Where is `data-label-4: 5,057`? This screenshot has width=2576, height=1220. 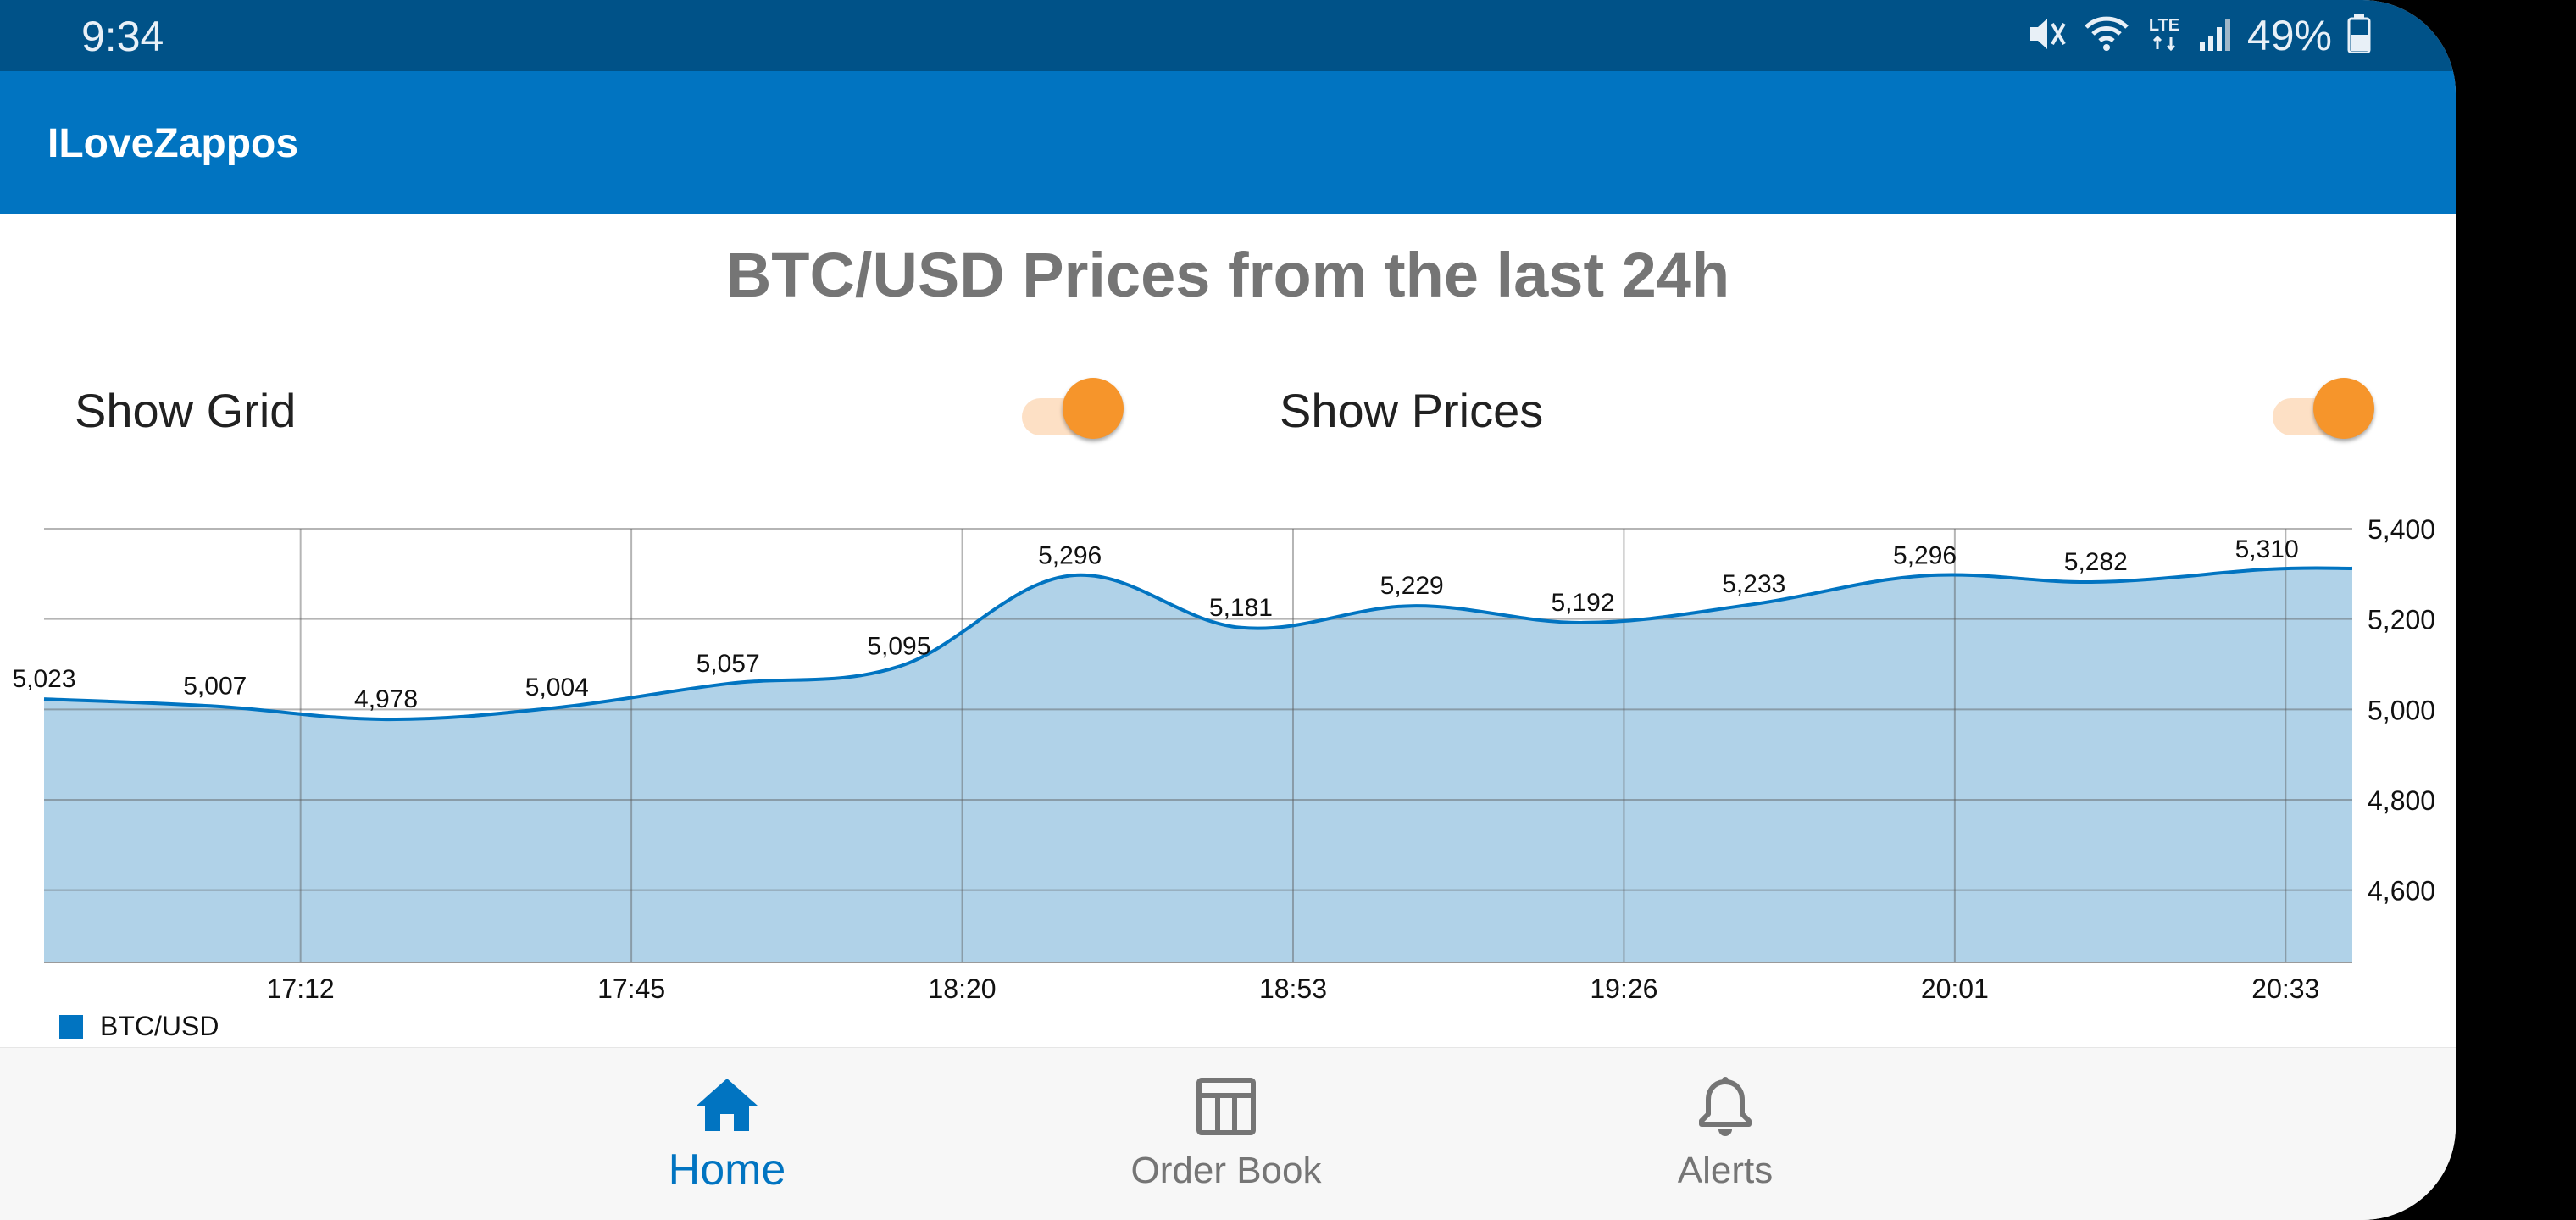 data-label-4: 5,057 is located at coordinates (728, 664).